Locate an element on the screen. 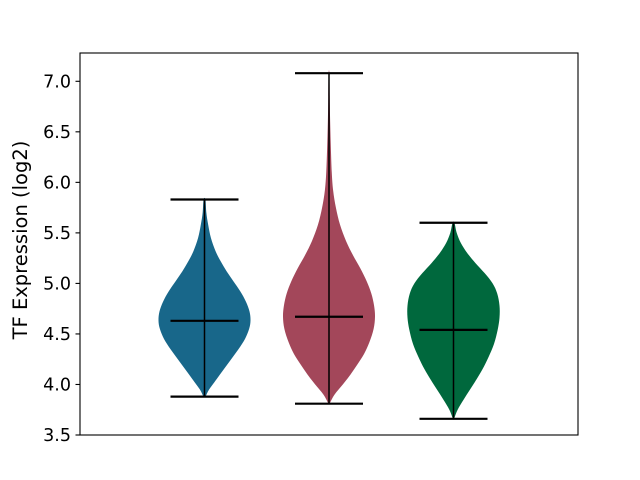 The height and width of the screenshot is (480, 640). y-tick-label: 4.5 is located at coordinates (57, 335).